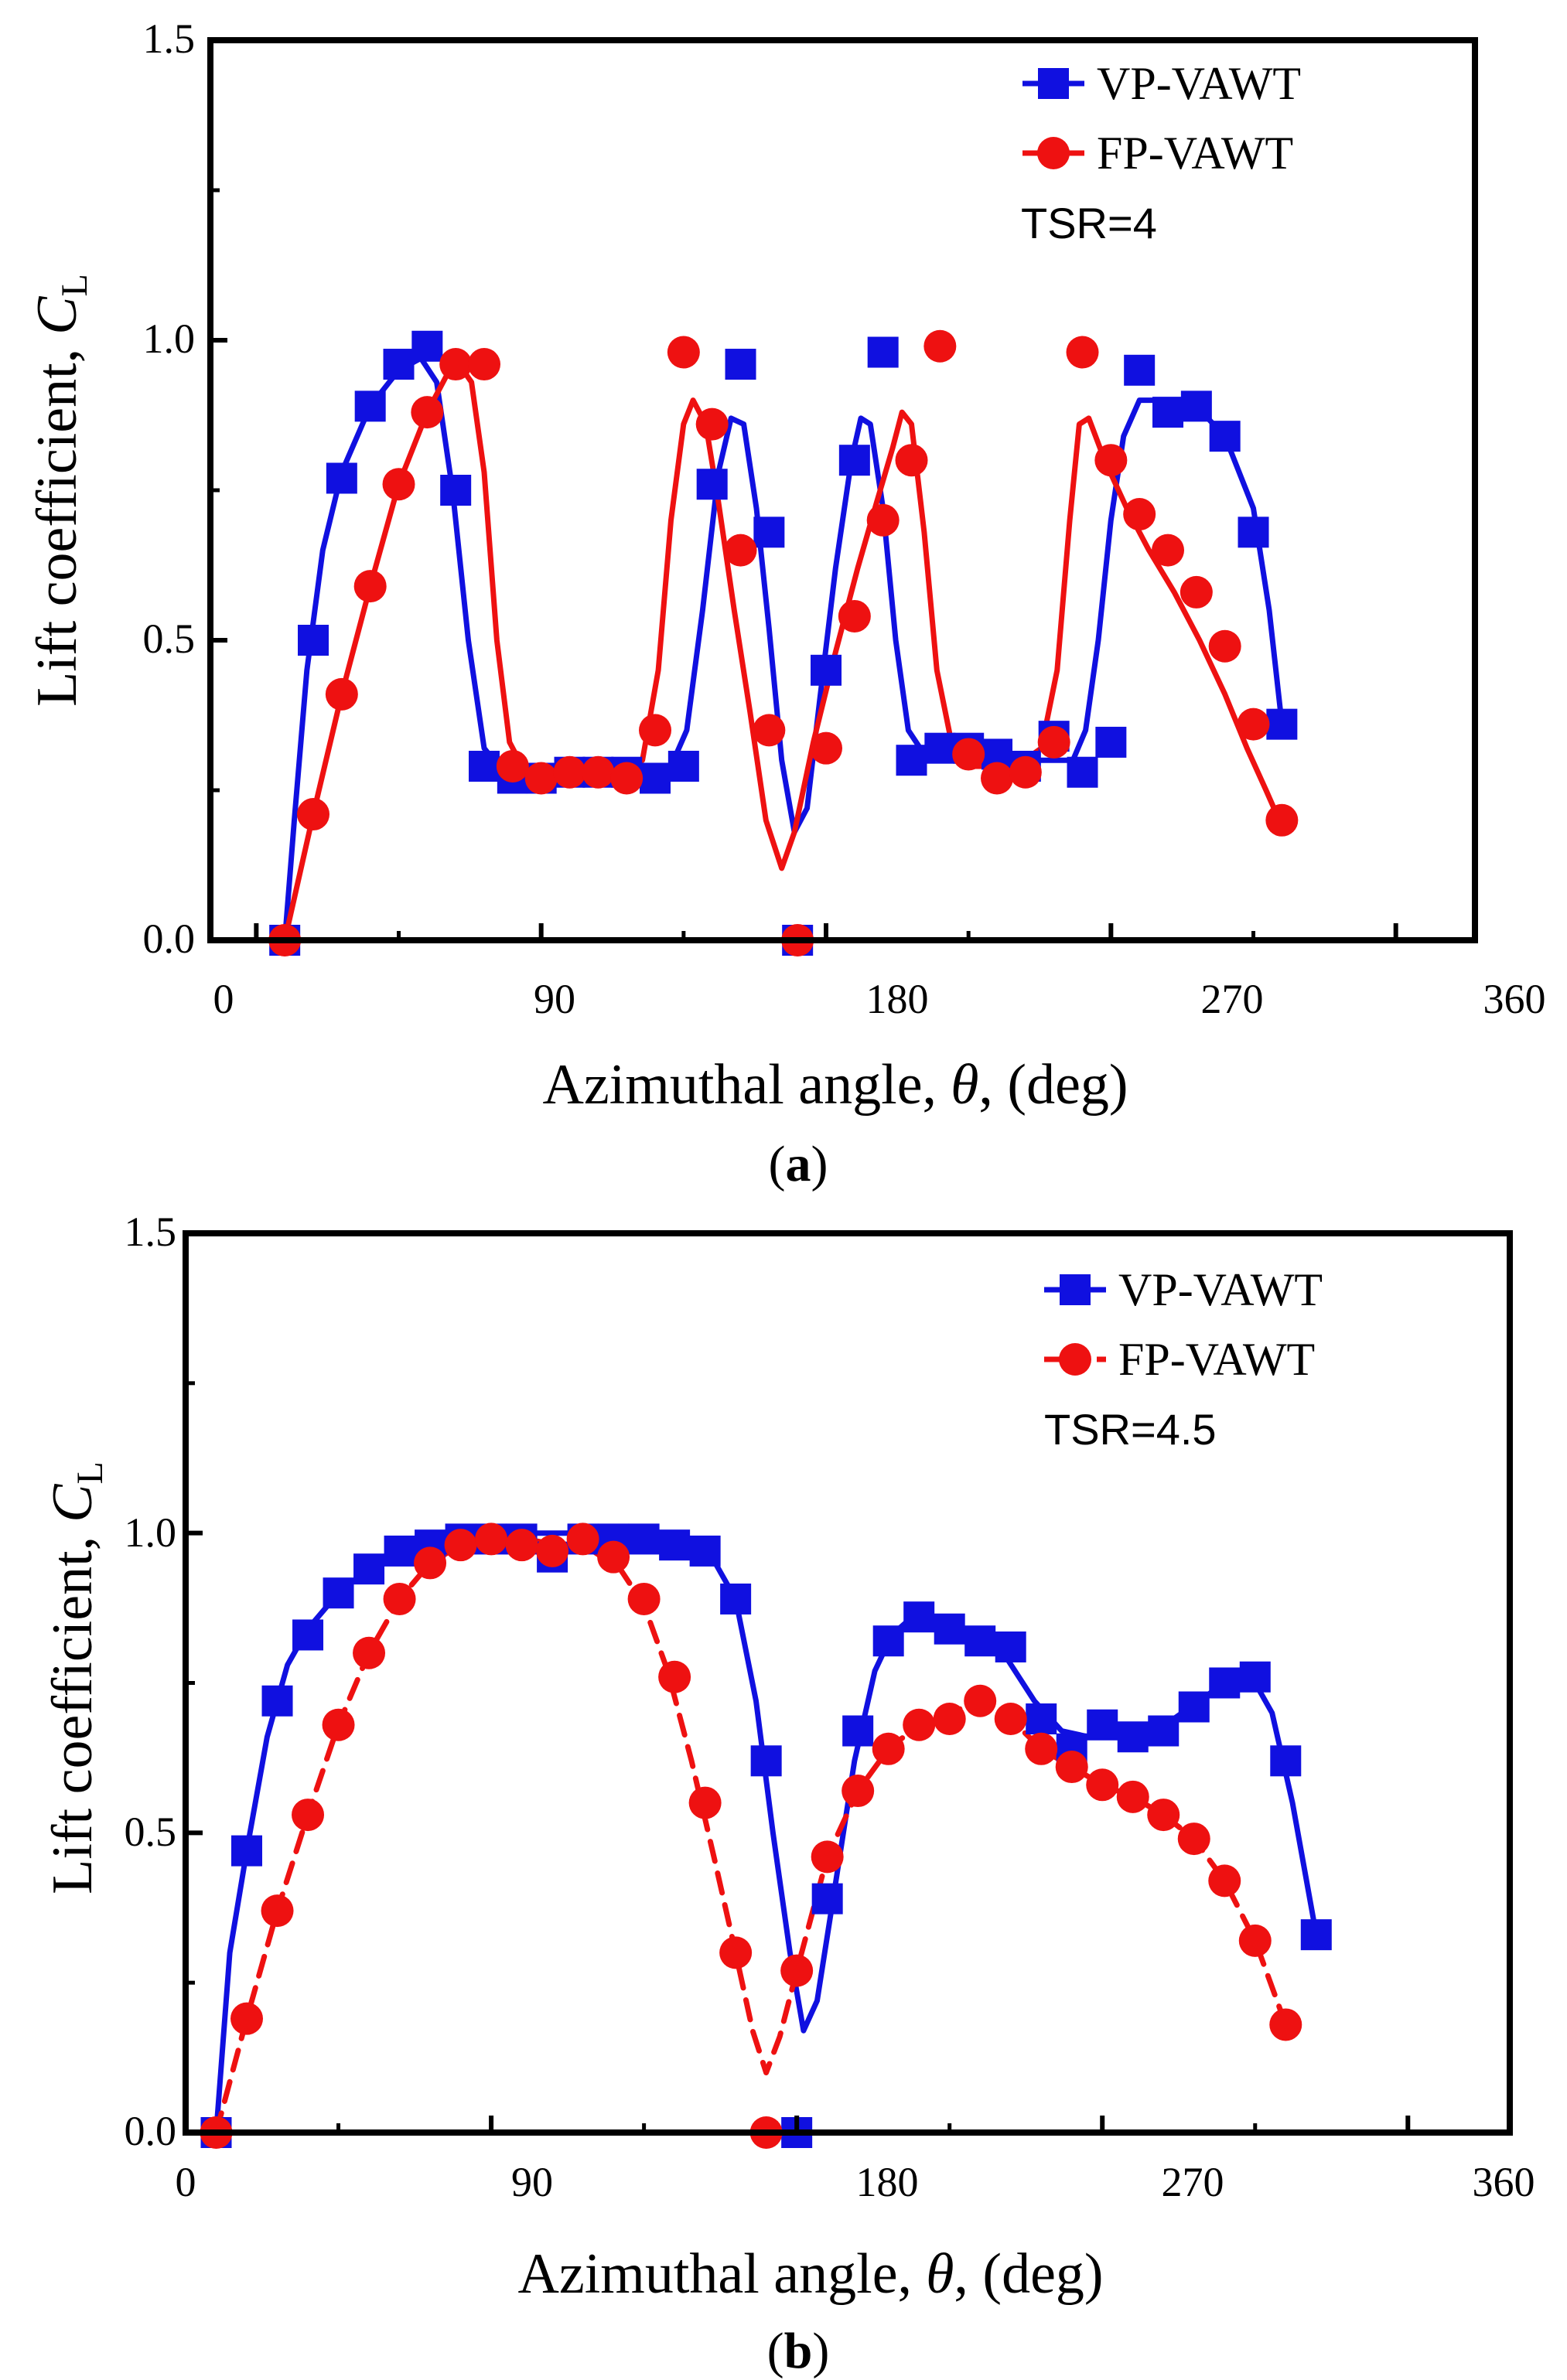  I want to click on legend-vp-marker, so click(1075, 1289).